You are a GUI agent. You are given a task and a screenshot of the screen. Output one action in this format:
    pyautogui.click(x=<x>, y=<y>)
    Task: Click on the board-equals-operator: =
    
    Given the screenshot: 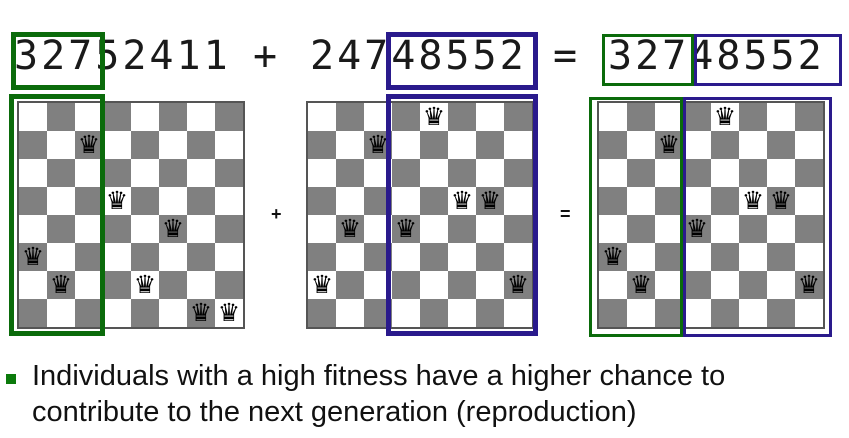 What is the action you would take?
    pyautogui.click(x=565, y=214)
    